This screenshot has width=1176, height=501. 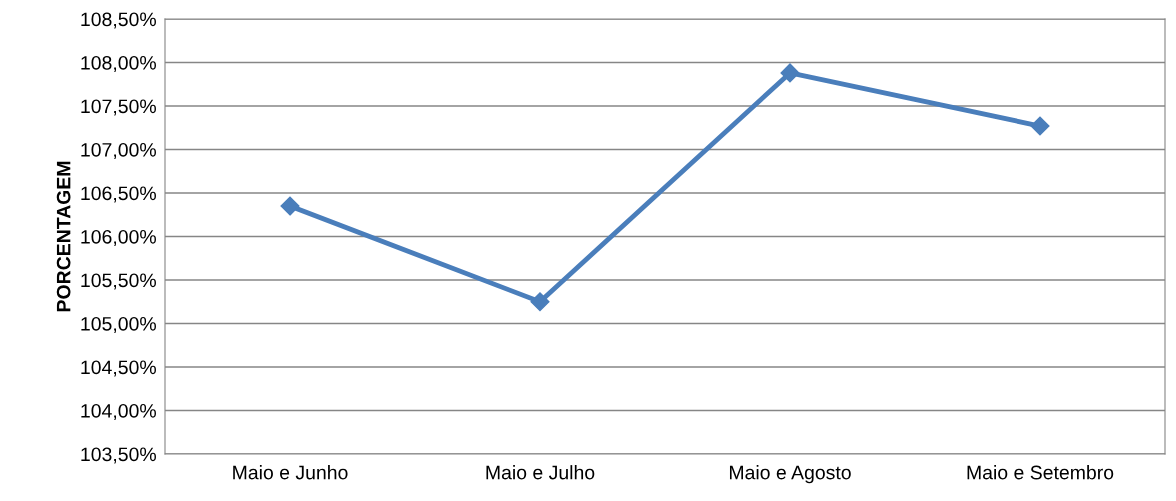 What do you see at coordinates (118, 107) in the screenshot?
I see `y-tick-label: 107,50%` at bounding box center [118, 107].